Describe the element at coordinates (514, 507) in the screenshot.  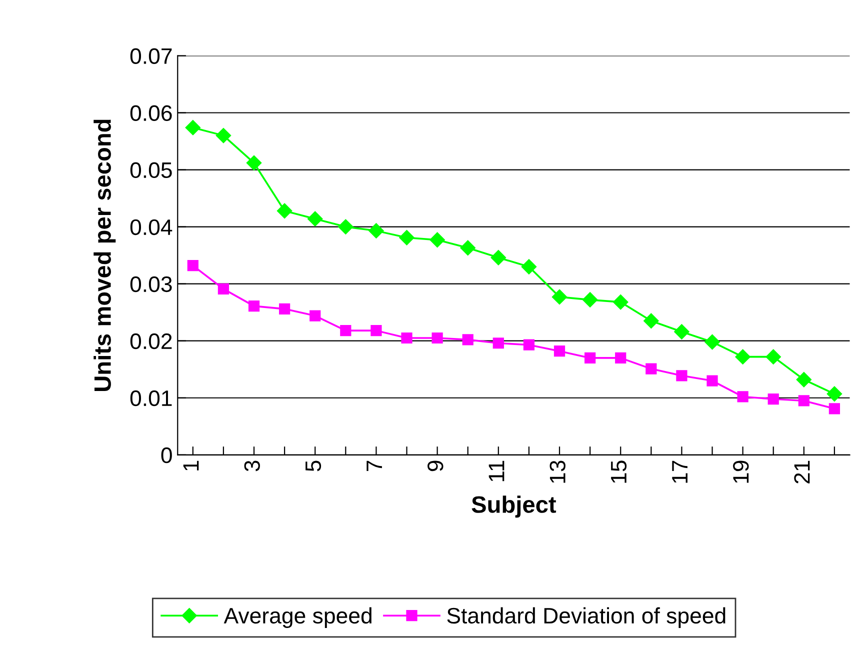
I see `x-axis-title: Subject` at that location.